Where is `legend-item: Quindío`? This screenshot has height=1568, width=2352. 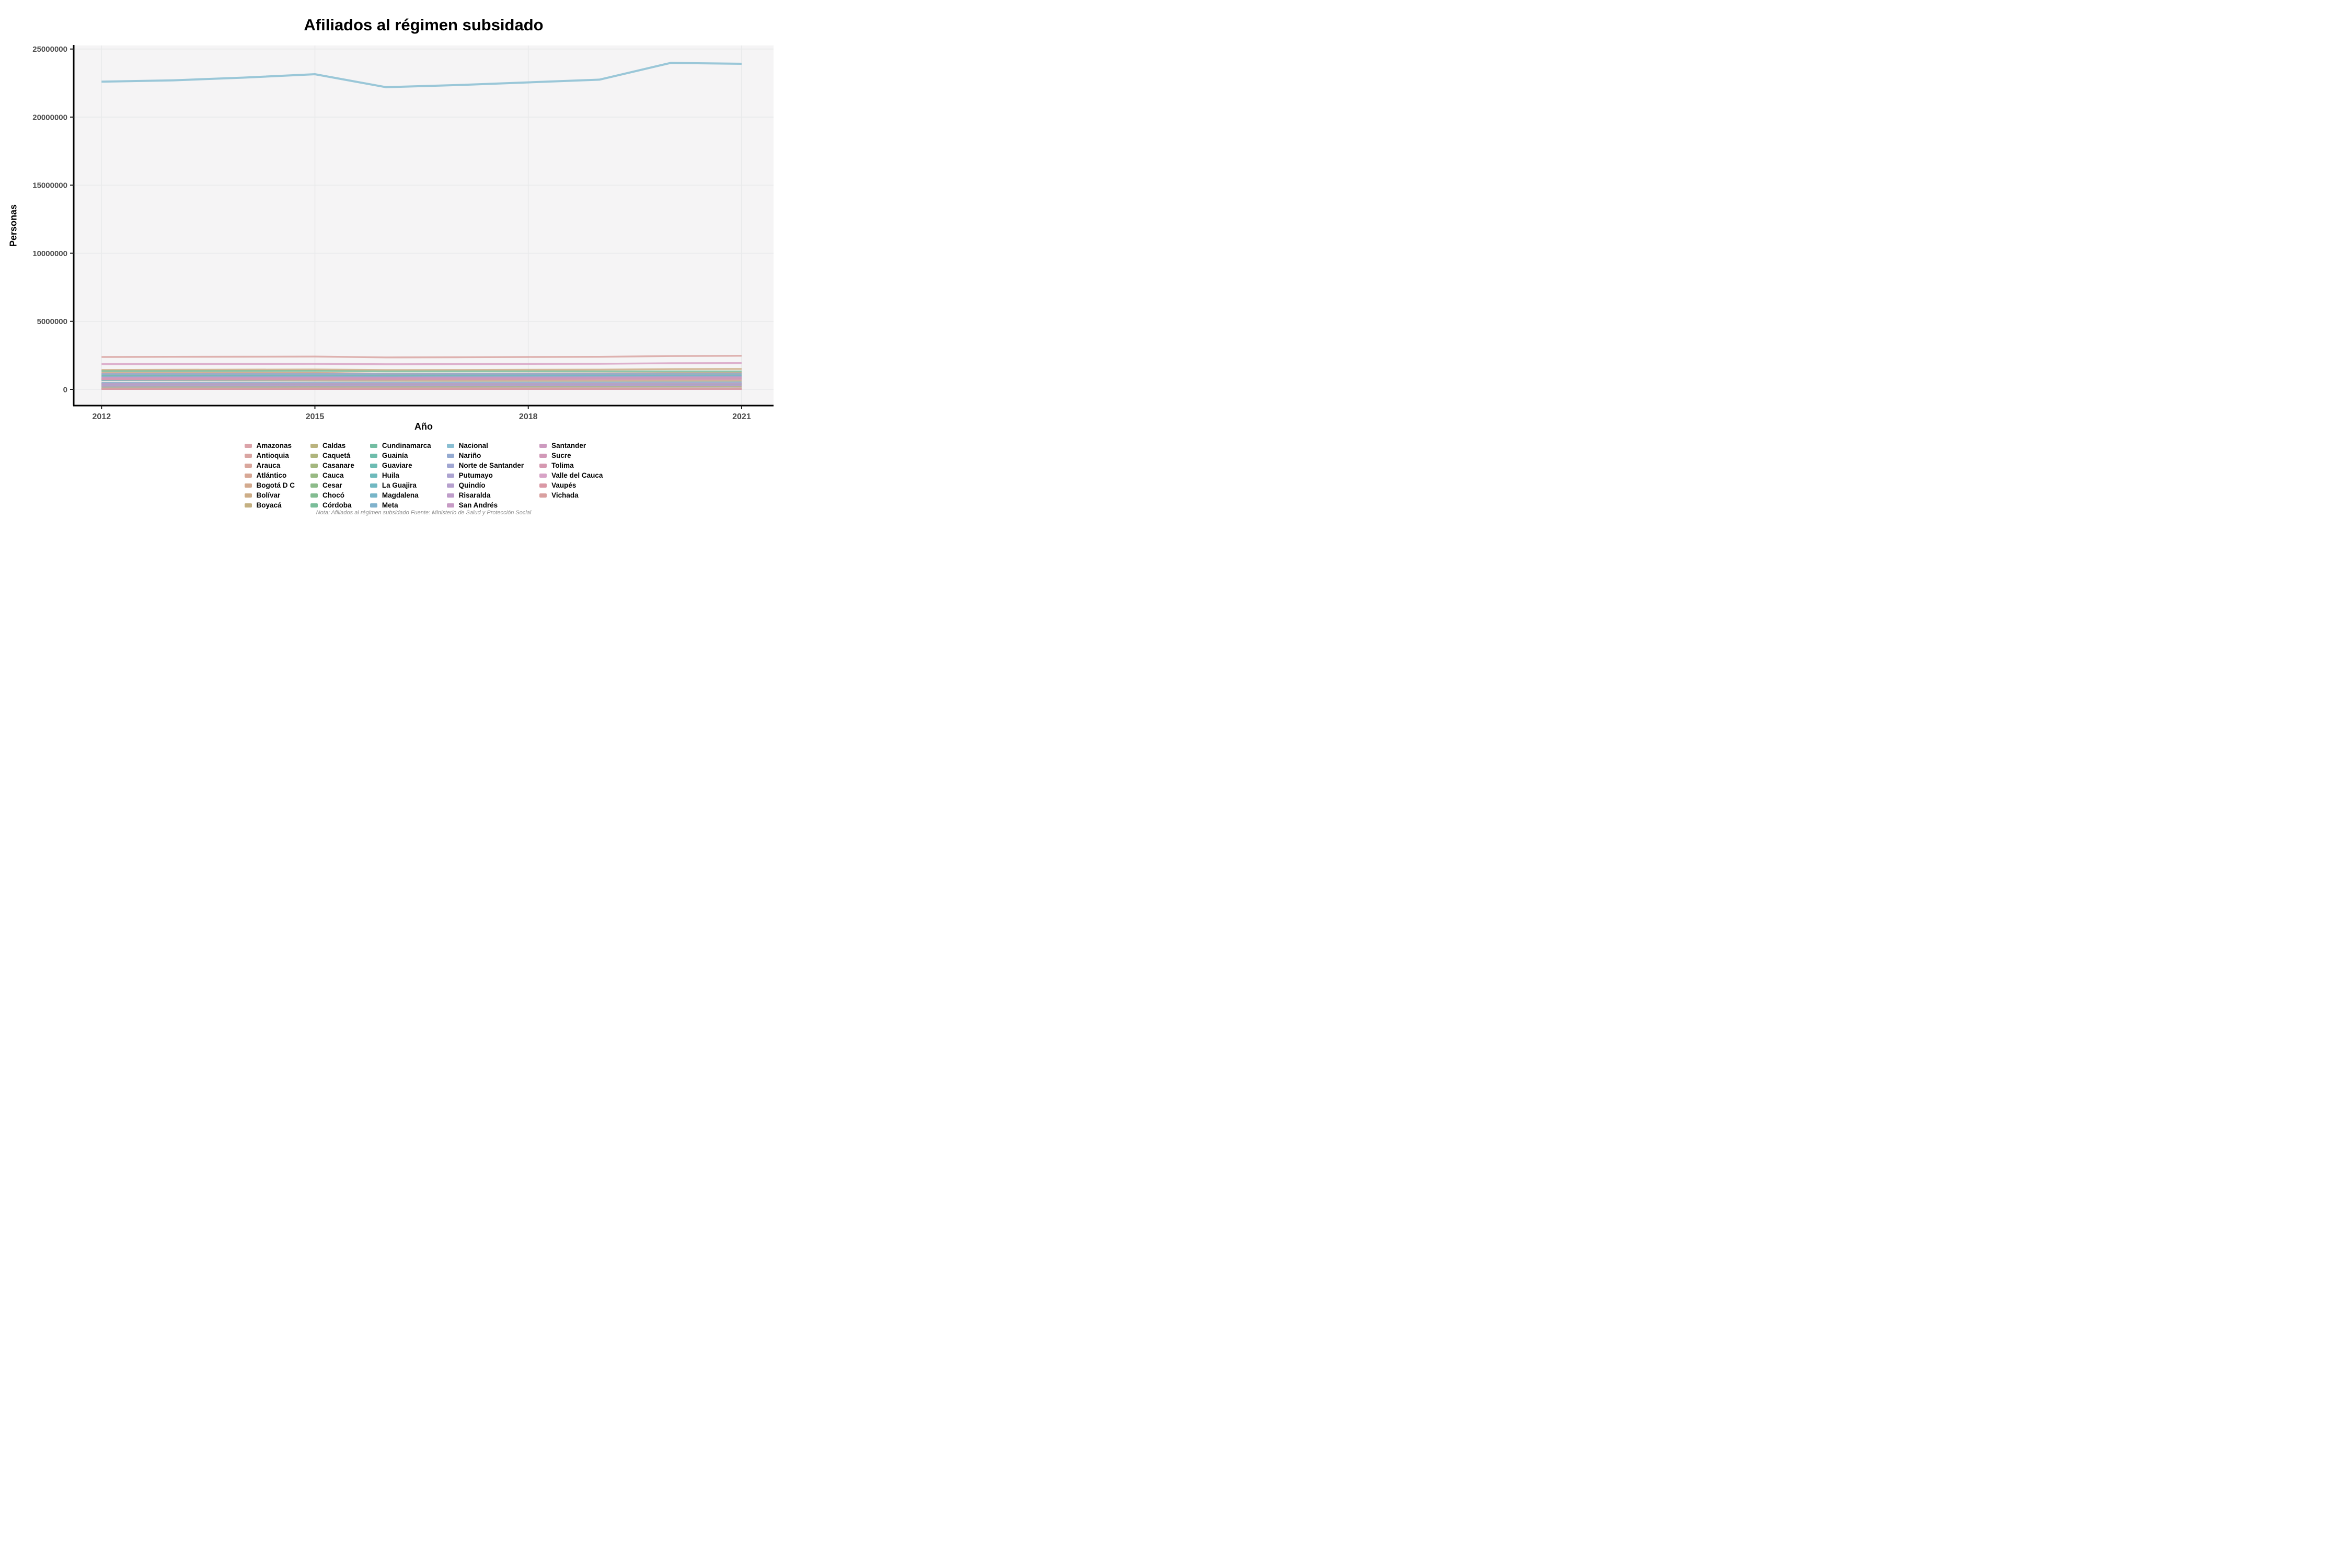 legend-item: Quindío is located at coordinates (485, 485).